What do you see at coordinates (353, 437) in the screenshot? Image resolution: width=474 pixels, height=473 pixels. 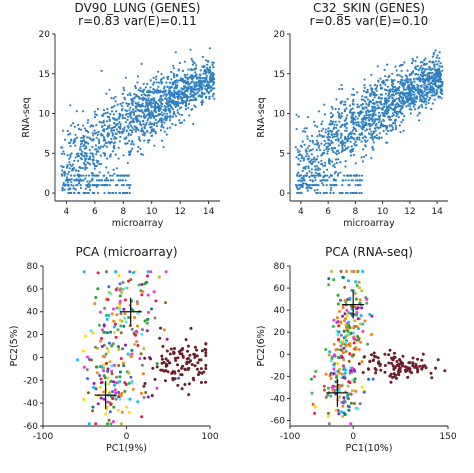 I see `x-tick-label: 0` at bounding box center [353, 437].